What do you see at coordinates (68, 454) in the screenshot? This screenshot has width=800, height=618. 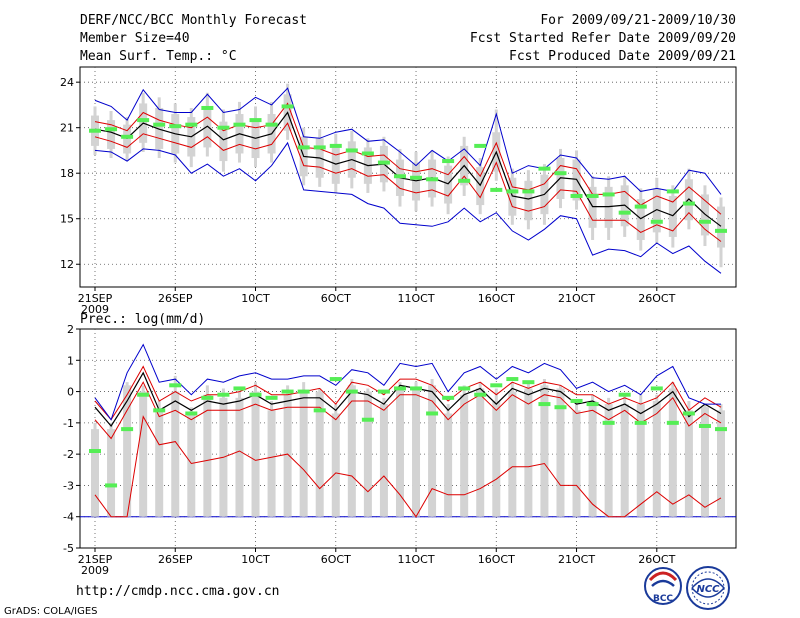 I see `y-tick-label: -2` at bounding box center [68, 454].